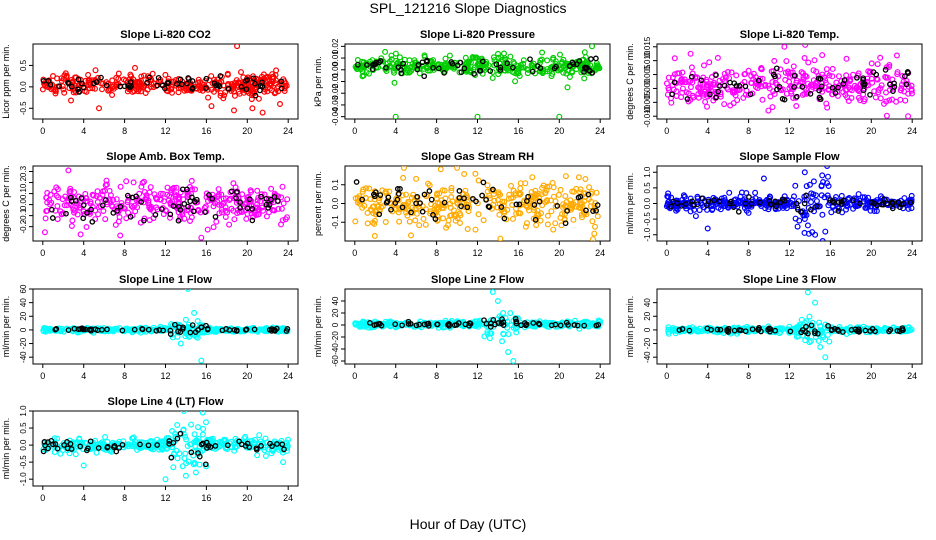 Image resolution: width=936 pixels, height=540 pixels. What do you see at coordinates (23, 171) in the screenshot?
I see `y-tick-label: 0.3` at bounding box center [23, 171].